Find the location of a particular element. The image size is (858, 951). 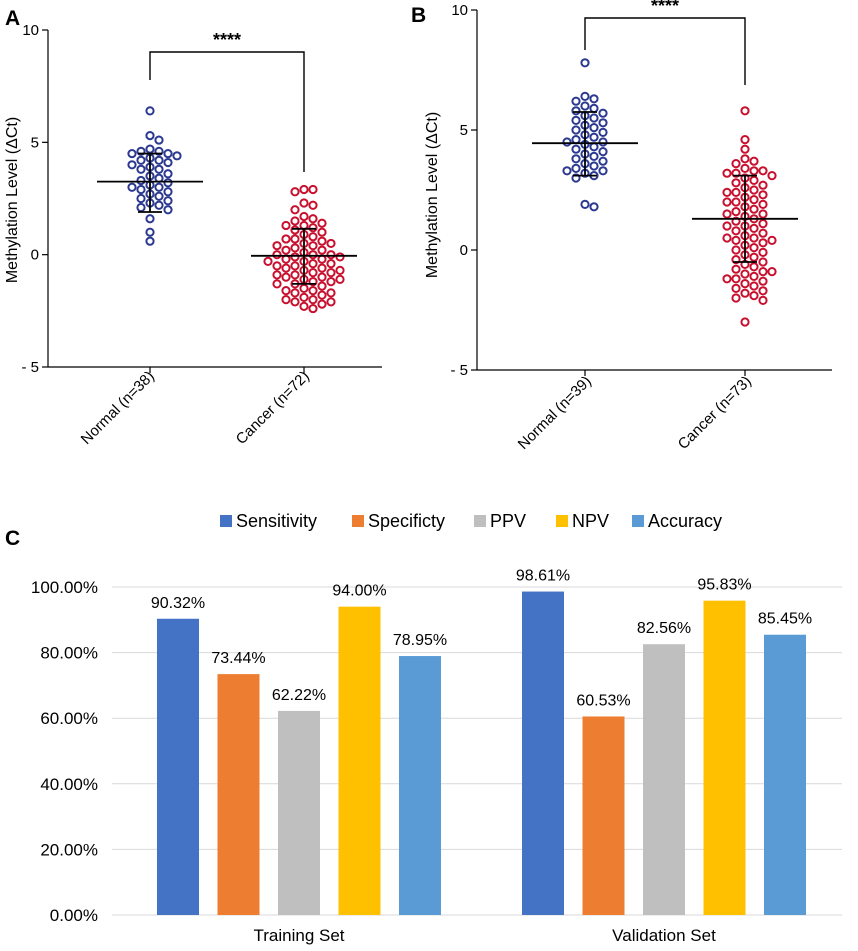

panel-c-bar-accuracy is located at coordinates (785, 774).